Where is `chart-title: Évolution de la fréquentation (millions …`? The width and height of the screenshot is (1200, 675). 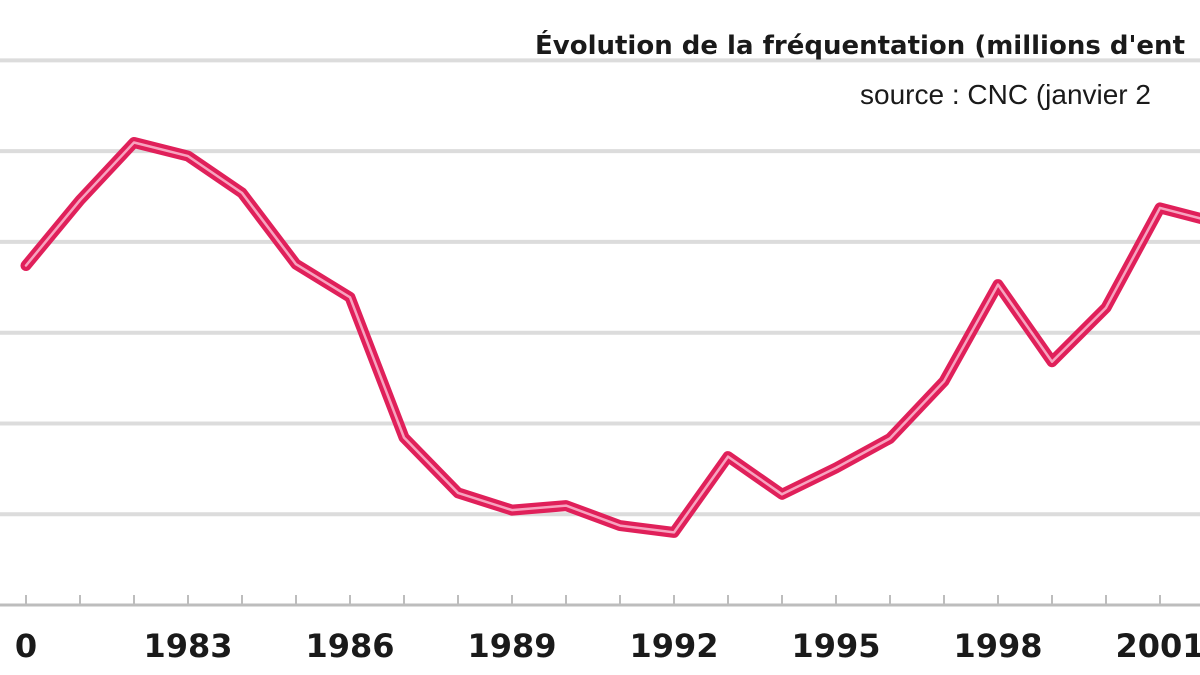 chart-title: Évolution de la fréquentation (millions … is located at coordinates (860, 45).